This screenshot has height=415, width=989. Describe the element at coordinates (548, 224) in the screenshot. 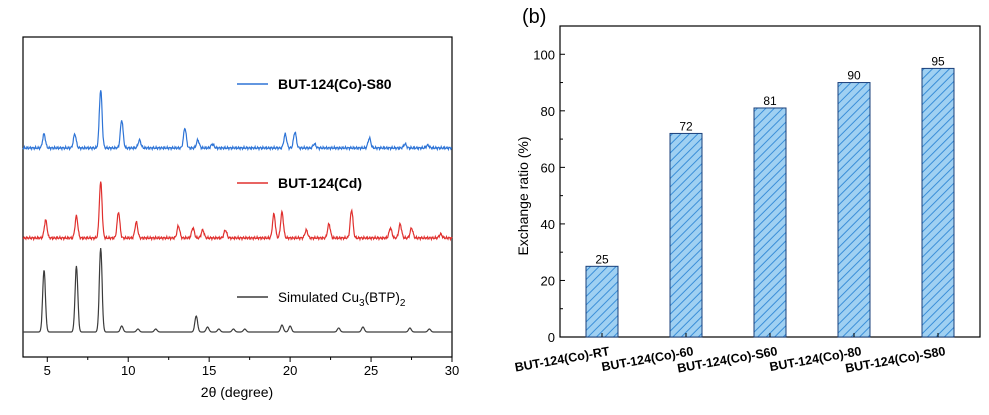

I see `bar-y-tick-label-40: 40` at that location.